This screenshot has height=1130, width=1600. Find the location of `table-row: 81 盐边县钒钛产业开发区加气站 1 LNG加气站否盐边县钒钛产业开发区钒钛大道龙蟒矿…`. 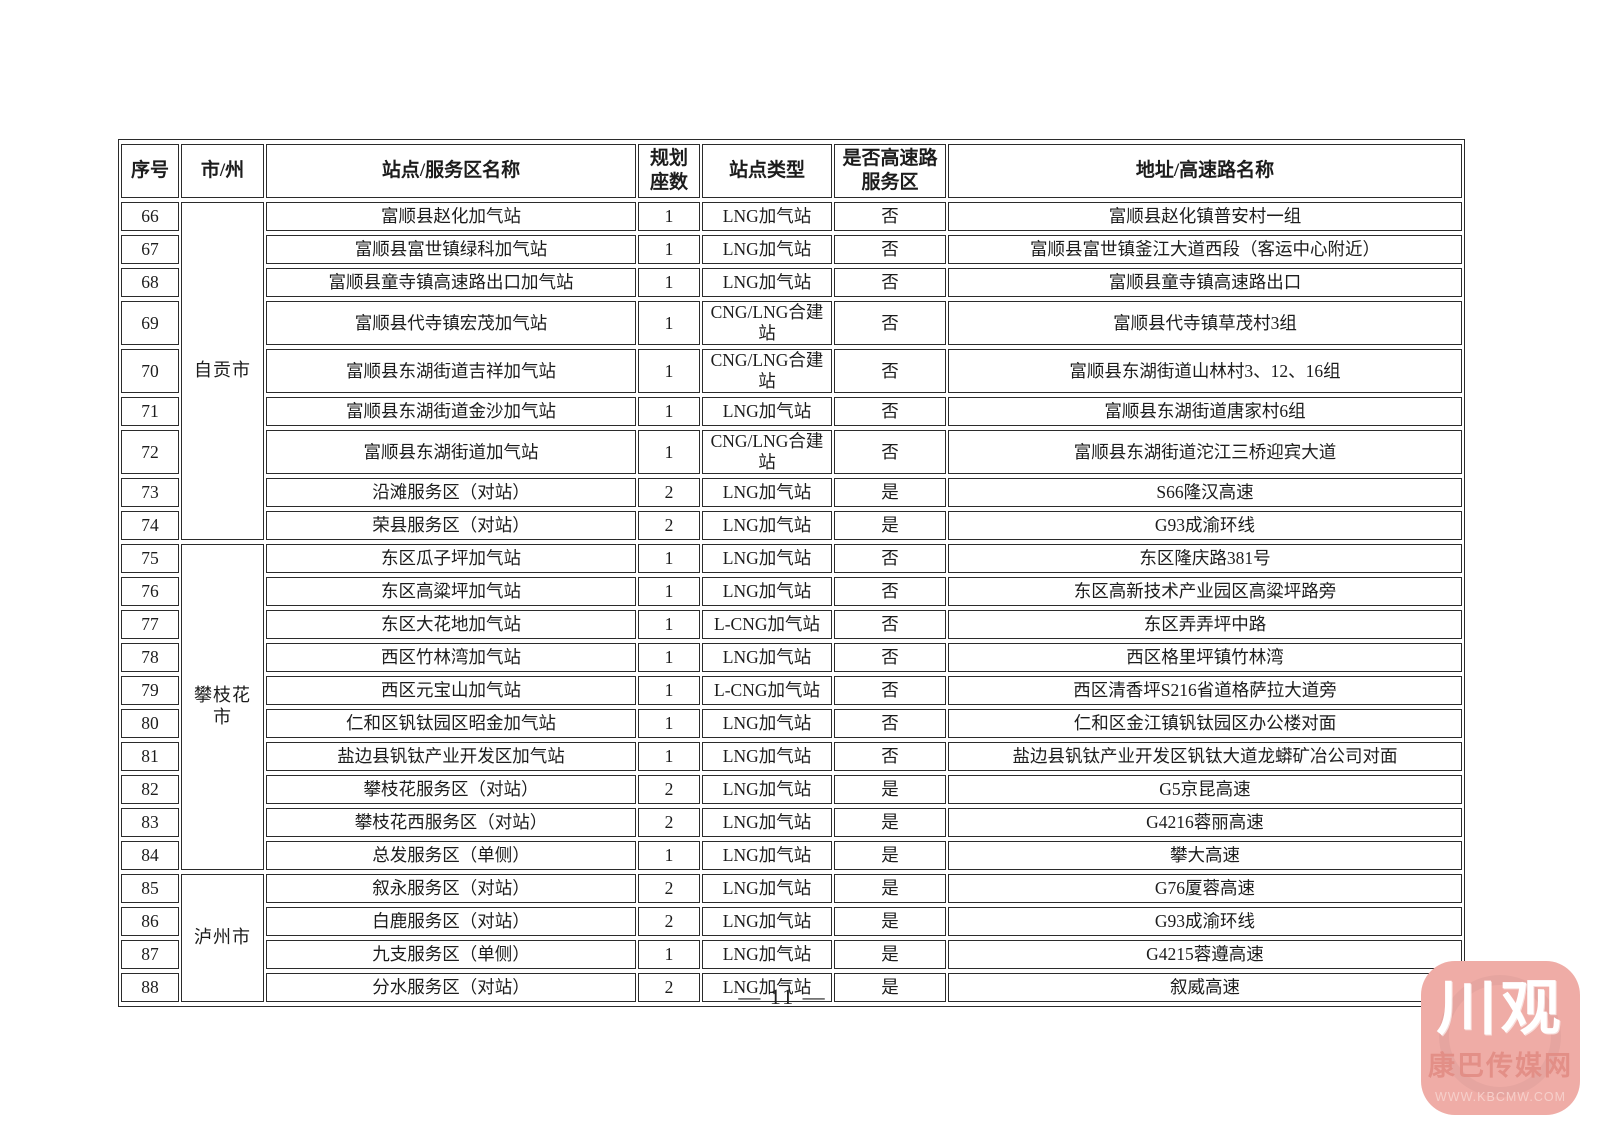

table-row: 81 盐边县钒钛产业开发区加气站 1 LNG加气站否盐边县钒钛产业开发区钒钛大道龙蟒矿… is located at coordinates (791, 756).